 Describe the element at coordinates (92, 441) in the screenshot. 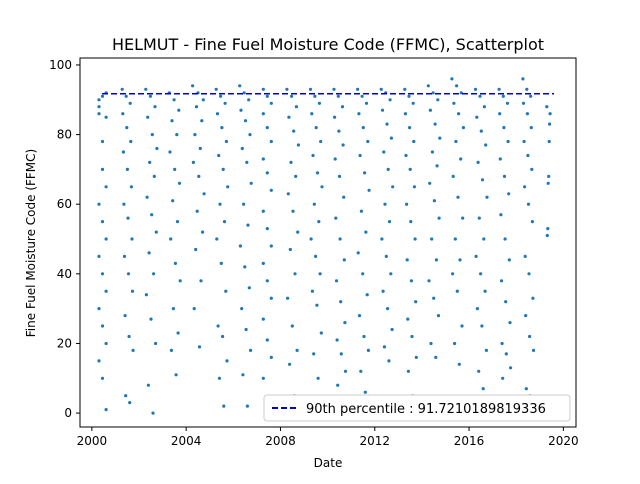

I see `x-tick-label: 2000` at that location.